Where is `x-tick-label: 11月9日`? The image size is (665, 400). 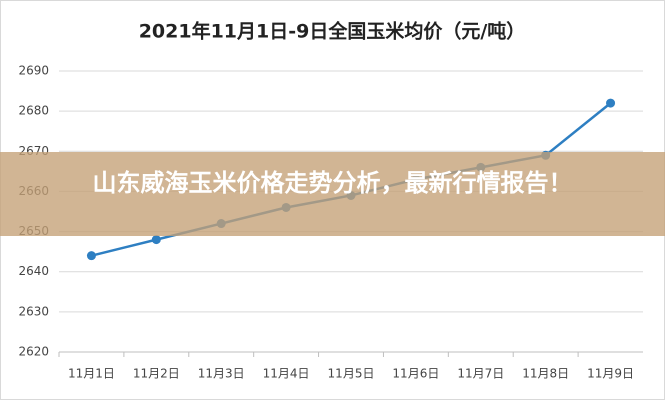
x-tick-label: 11月9日 is located at coordinates (610, 374).